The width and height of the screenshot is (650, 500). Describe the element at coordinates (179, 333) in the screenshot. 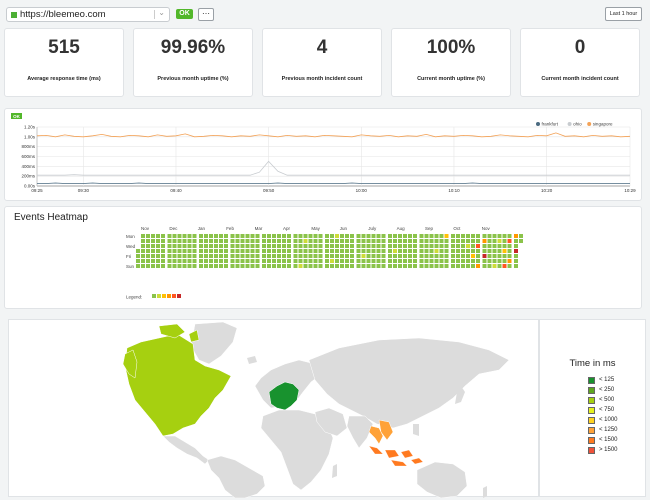

I see `map-region-arctic-islands` at that location.